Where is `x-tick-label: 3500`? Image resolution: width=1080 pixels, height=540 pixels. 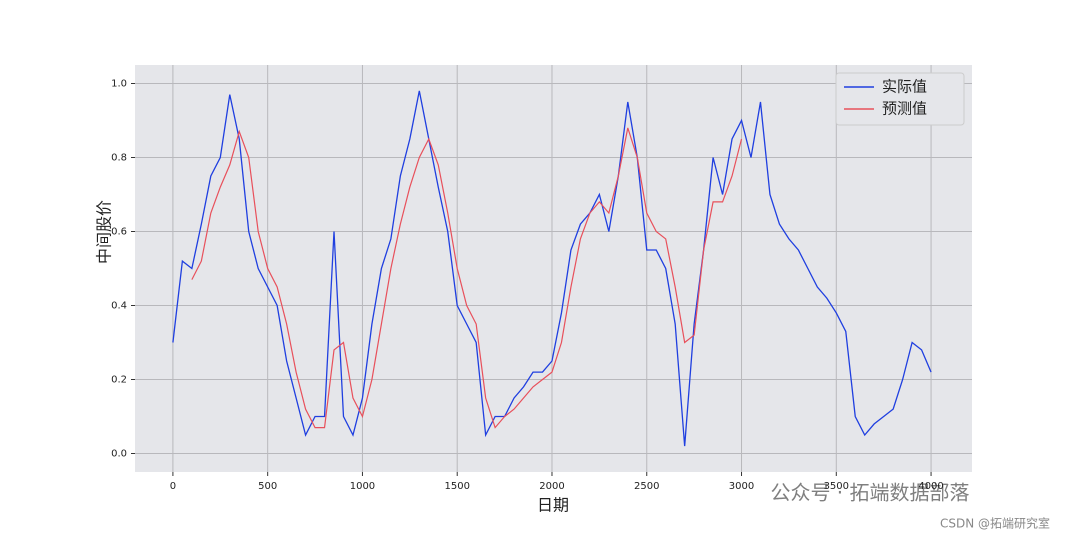
x-tick-label: 3500 is located at coordinates (836, 486).